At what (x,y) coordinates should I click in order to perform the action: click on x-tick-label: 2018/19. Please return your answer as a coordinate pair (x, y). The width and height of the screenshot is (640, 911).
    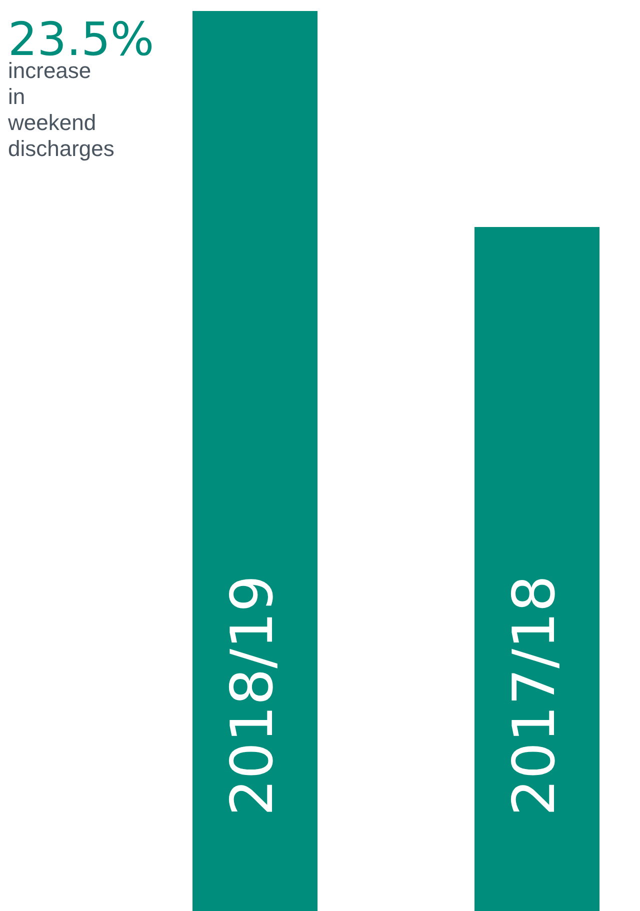
    Looking at the image, I should click on (252, 695).